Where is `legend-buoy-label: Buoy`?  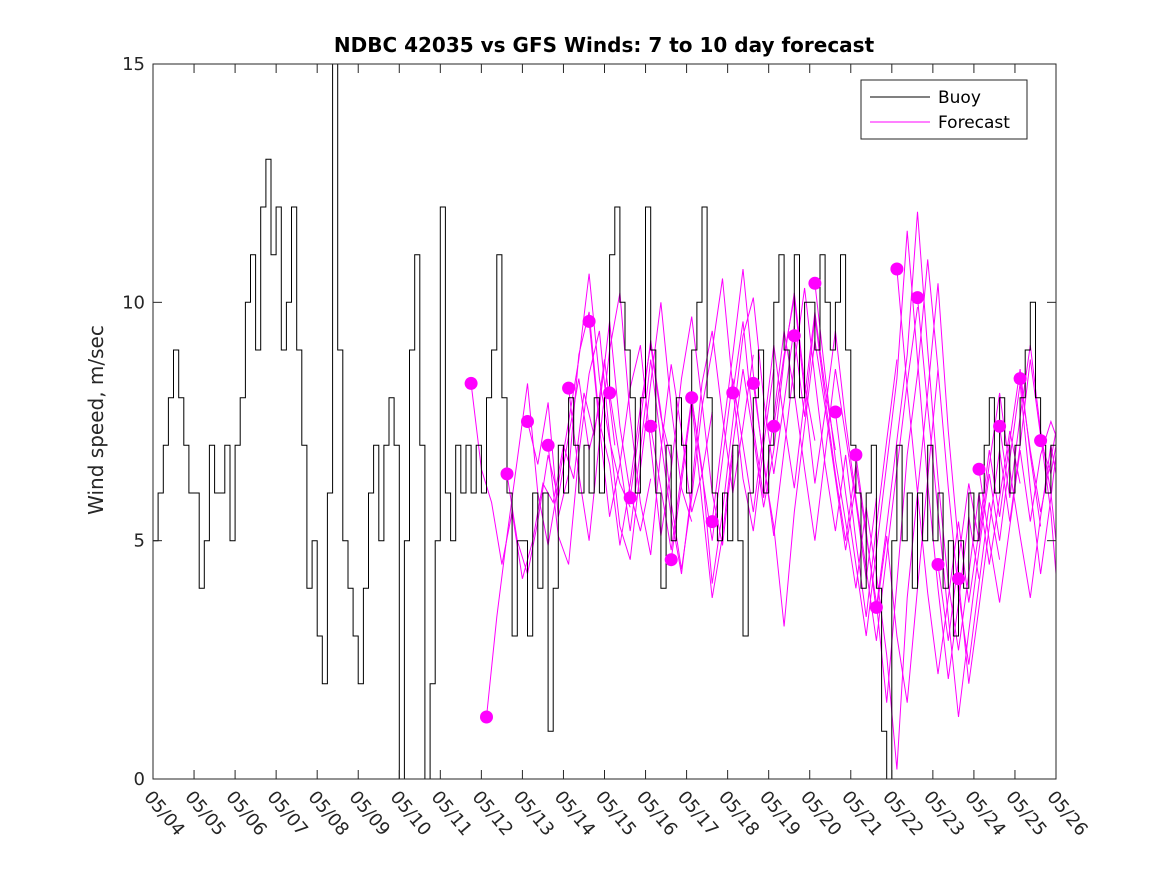 legend-buoy-label: Buoy is located at coordinates (959, 98).